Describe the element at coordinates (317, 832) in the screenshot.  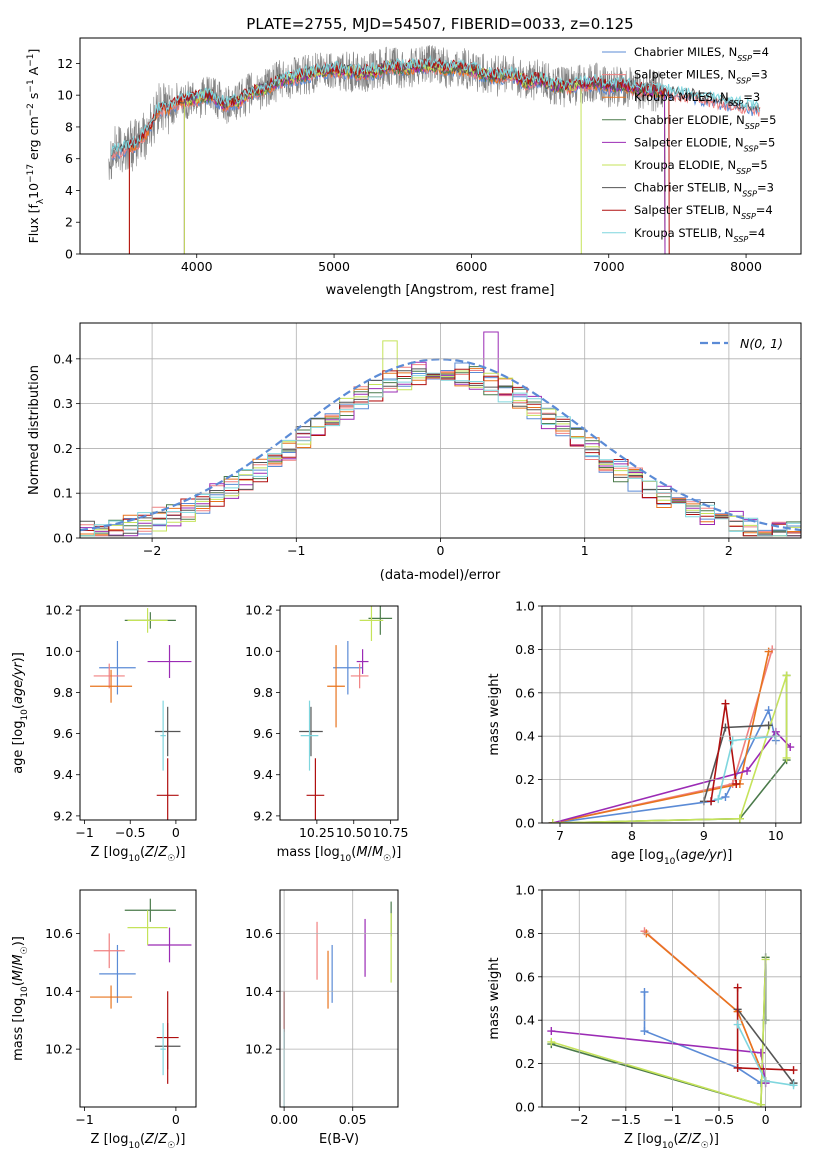
I see `x-tick-label: 10.25` at that location.